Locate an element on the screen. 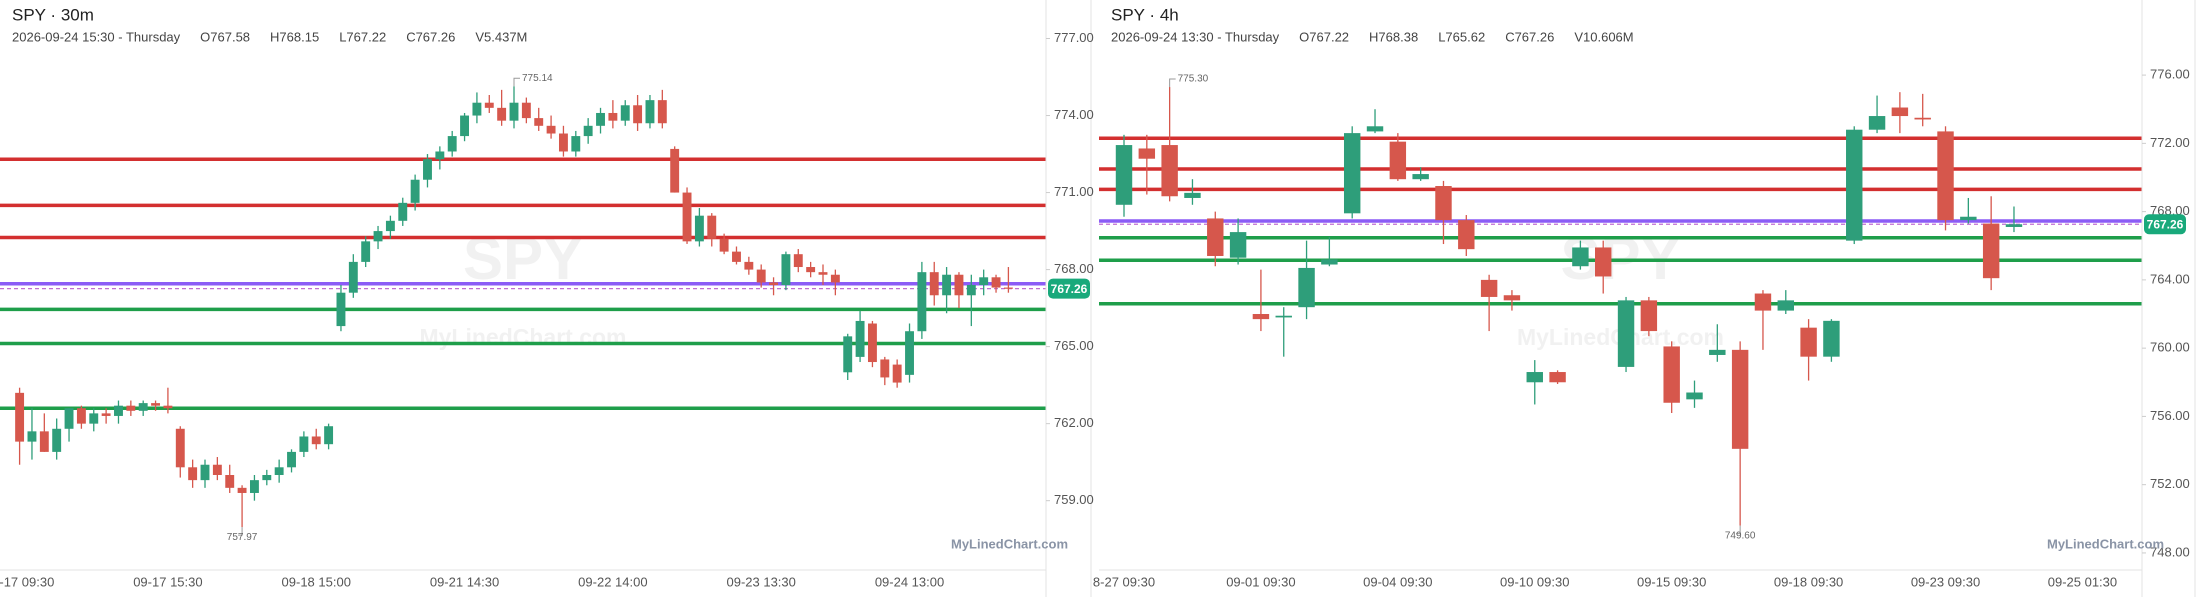  y-tick-label: 777.00 is located at coordinates (1074, 37).